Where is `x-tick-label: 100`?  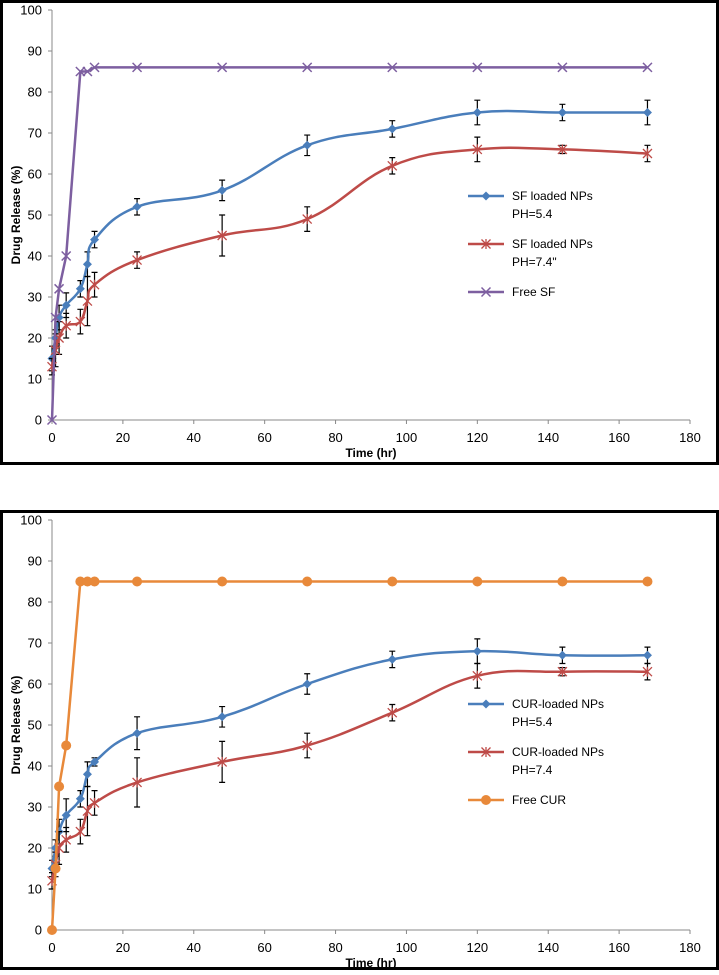
x-tick-label: 100 is located at coordinates (407, 437).